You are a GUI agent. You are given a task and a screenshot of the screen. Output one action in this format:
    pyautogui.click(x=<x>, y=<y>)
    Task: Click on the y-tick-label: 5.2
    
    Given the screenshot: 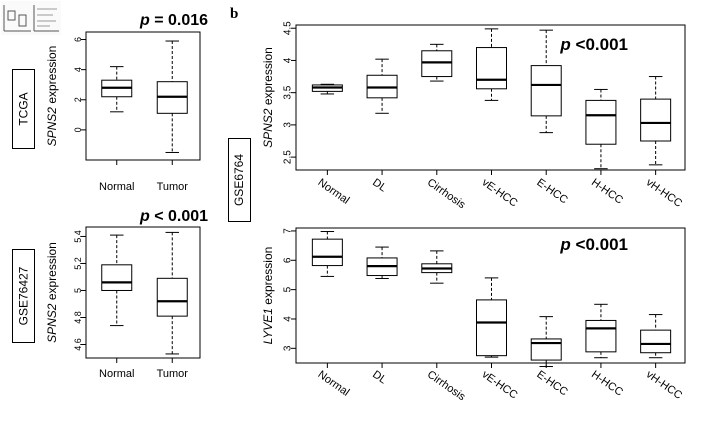 What is the action you would take?
    pyautogui.click(x=78, y=263)
    